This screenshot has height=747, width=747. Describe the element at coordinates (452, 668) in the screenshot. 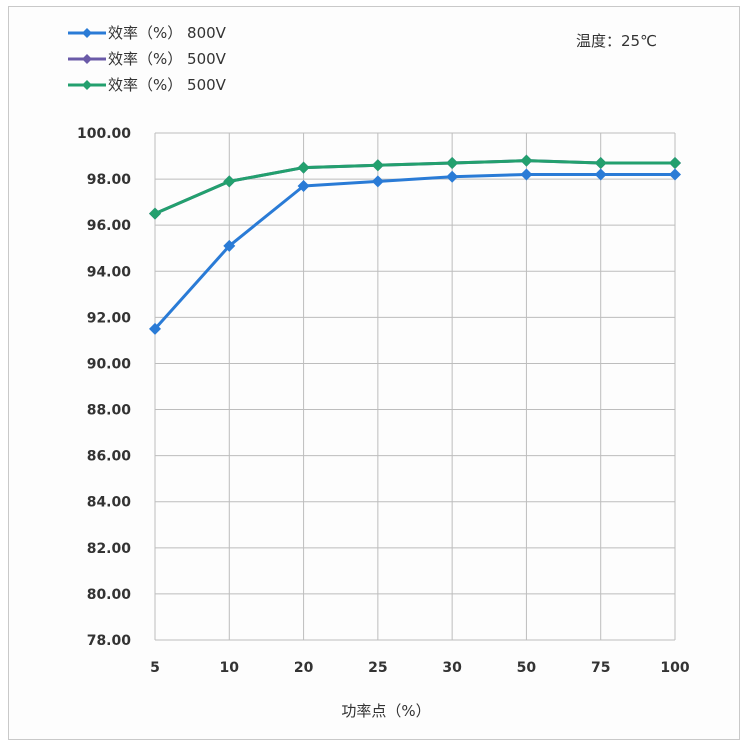

I see `x-tick-label: 30` at that location.